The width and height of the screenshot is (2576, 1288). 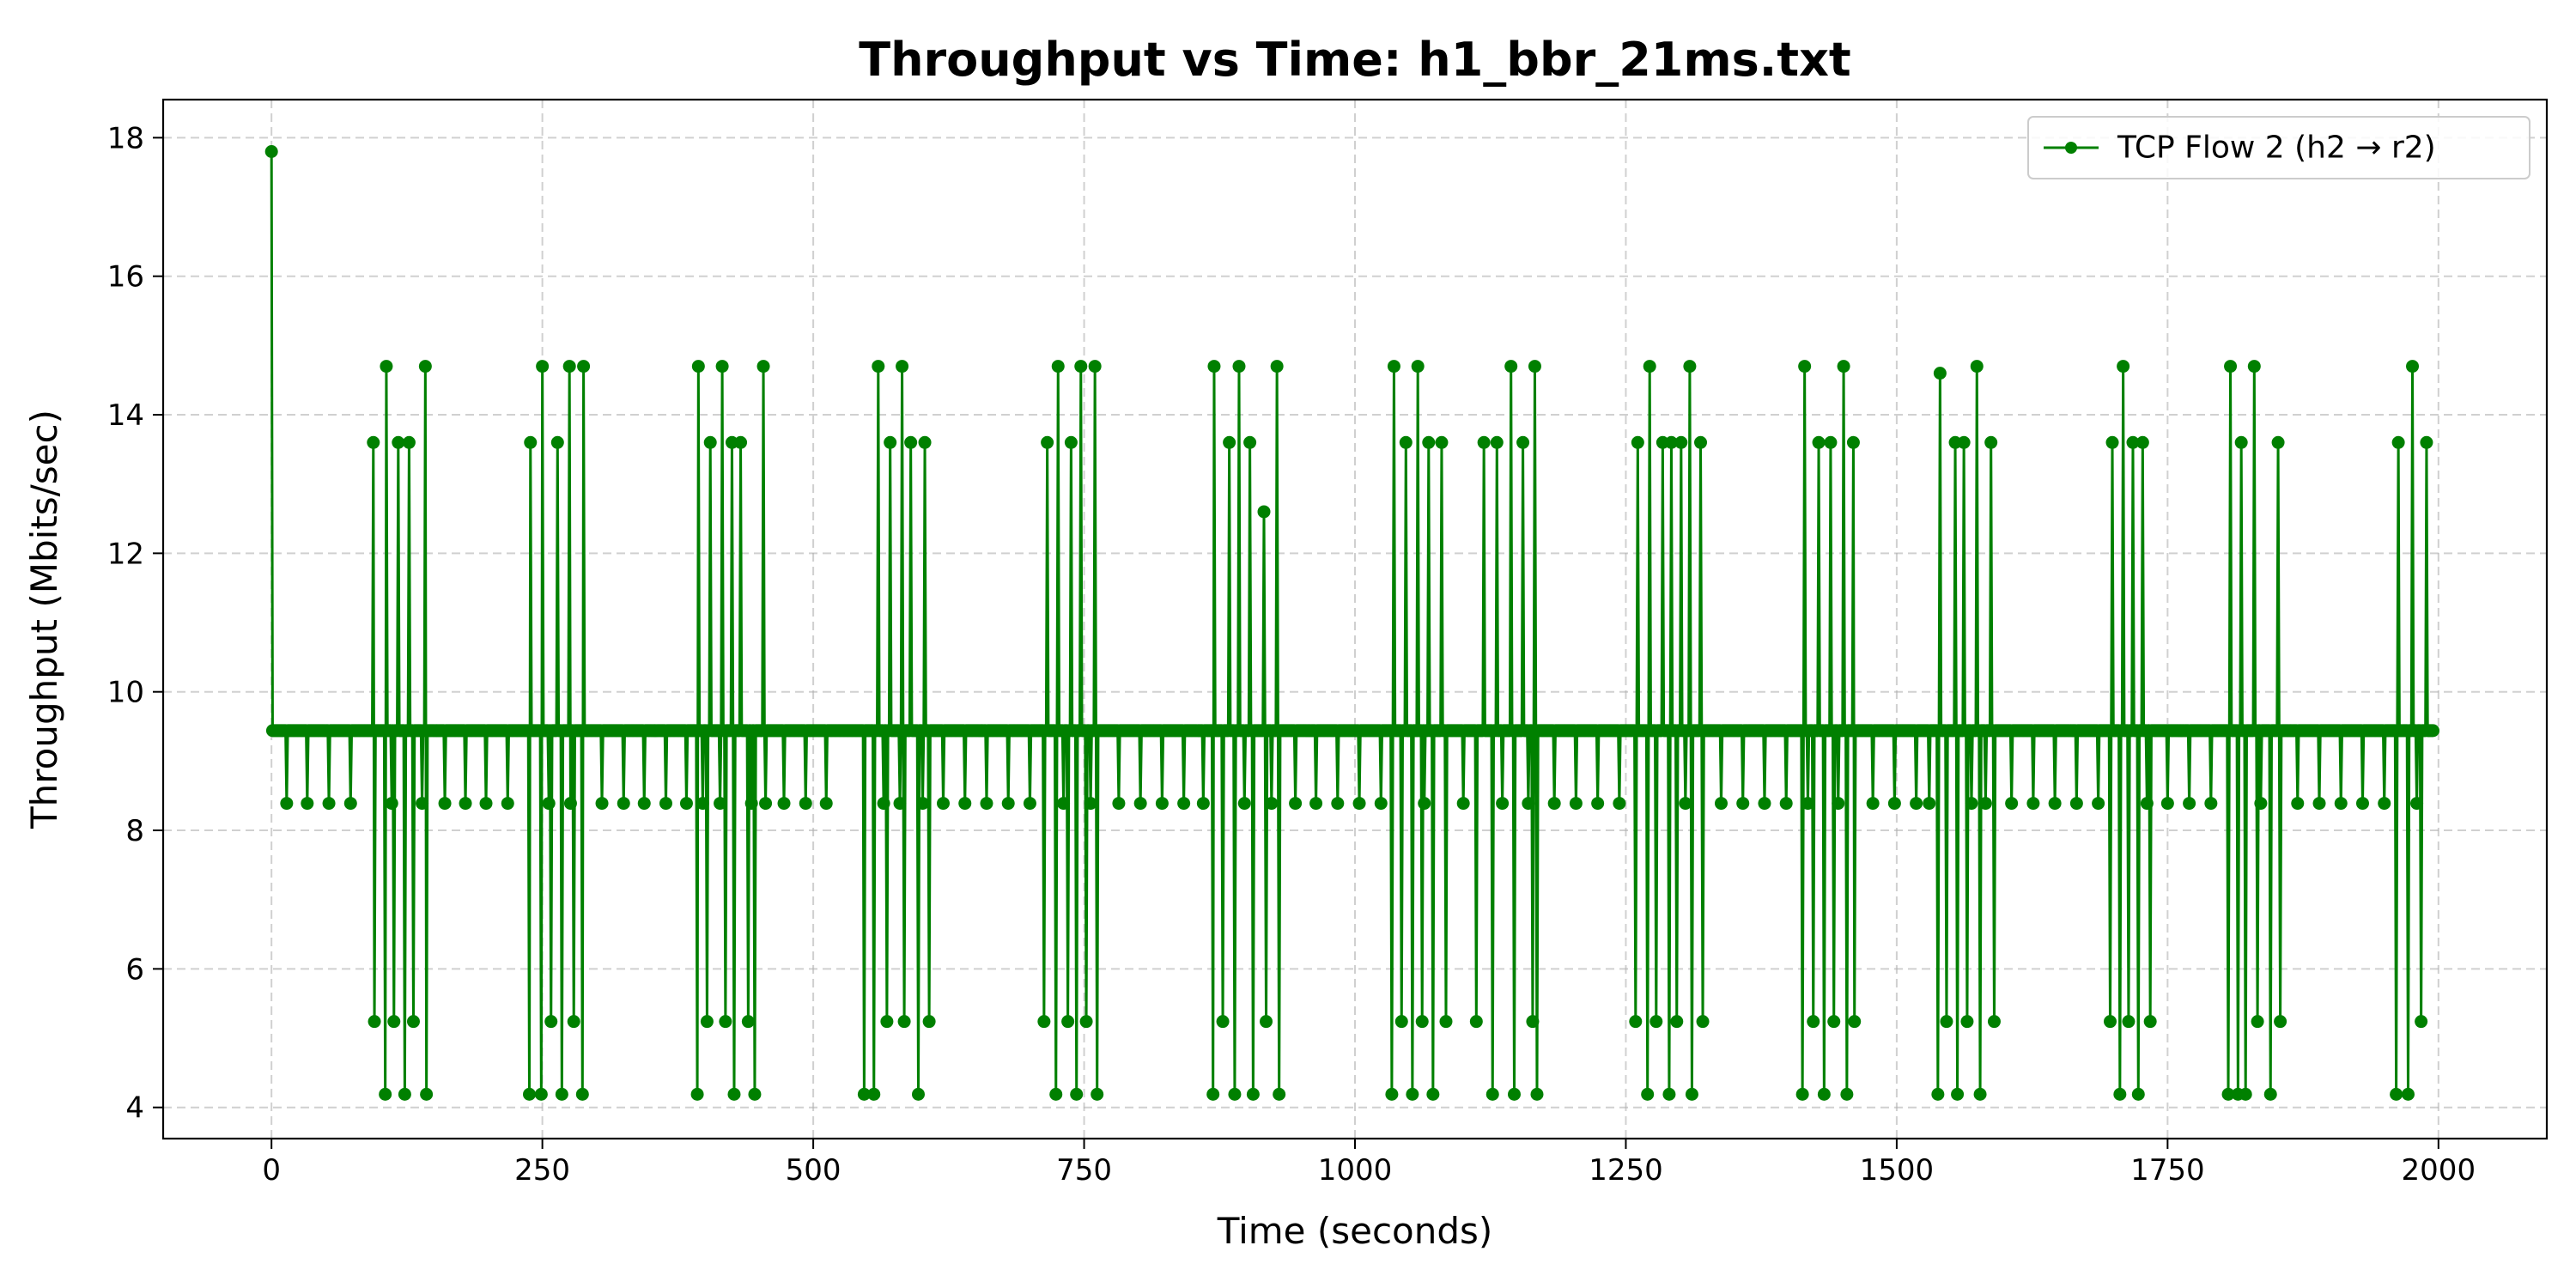 What do you see at coordinates (126, 415) in the screenshot?
I see `y-tick-label: 14` at bounding box center [126, 415].